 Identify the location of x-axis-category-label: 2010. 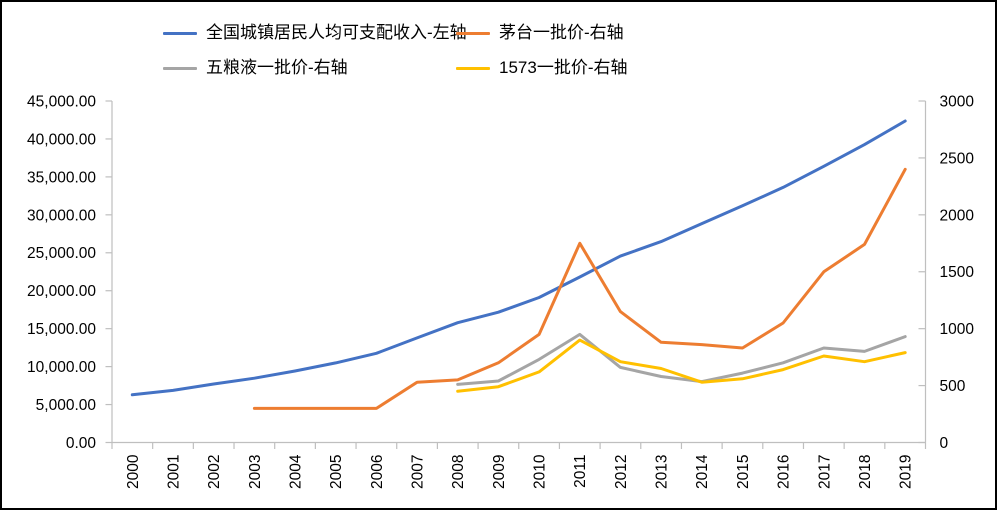
(540, 471).